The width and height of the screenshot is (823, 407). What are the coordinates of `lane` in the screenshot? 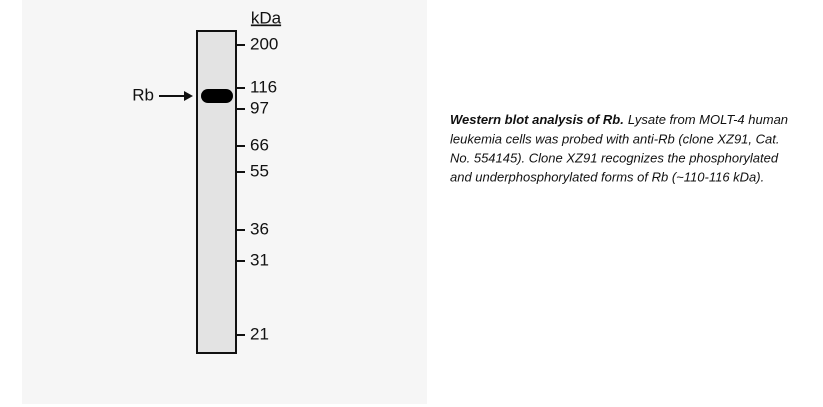 It's located at (216, 192).